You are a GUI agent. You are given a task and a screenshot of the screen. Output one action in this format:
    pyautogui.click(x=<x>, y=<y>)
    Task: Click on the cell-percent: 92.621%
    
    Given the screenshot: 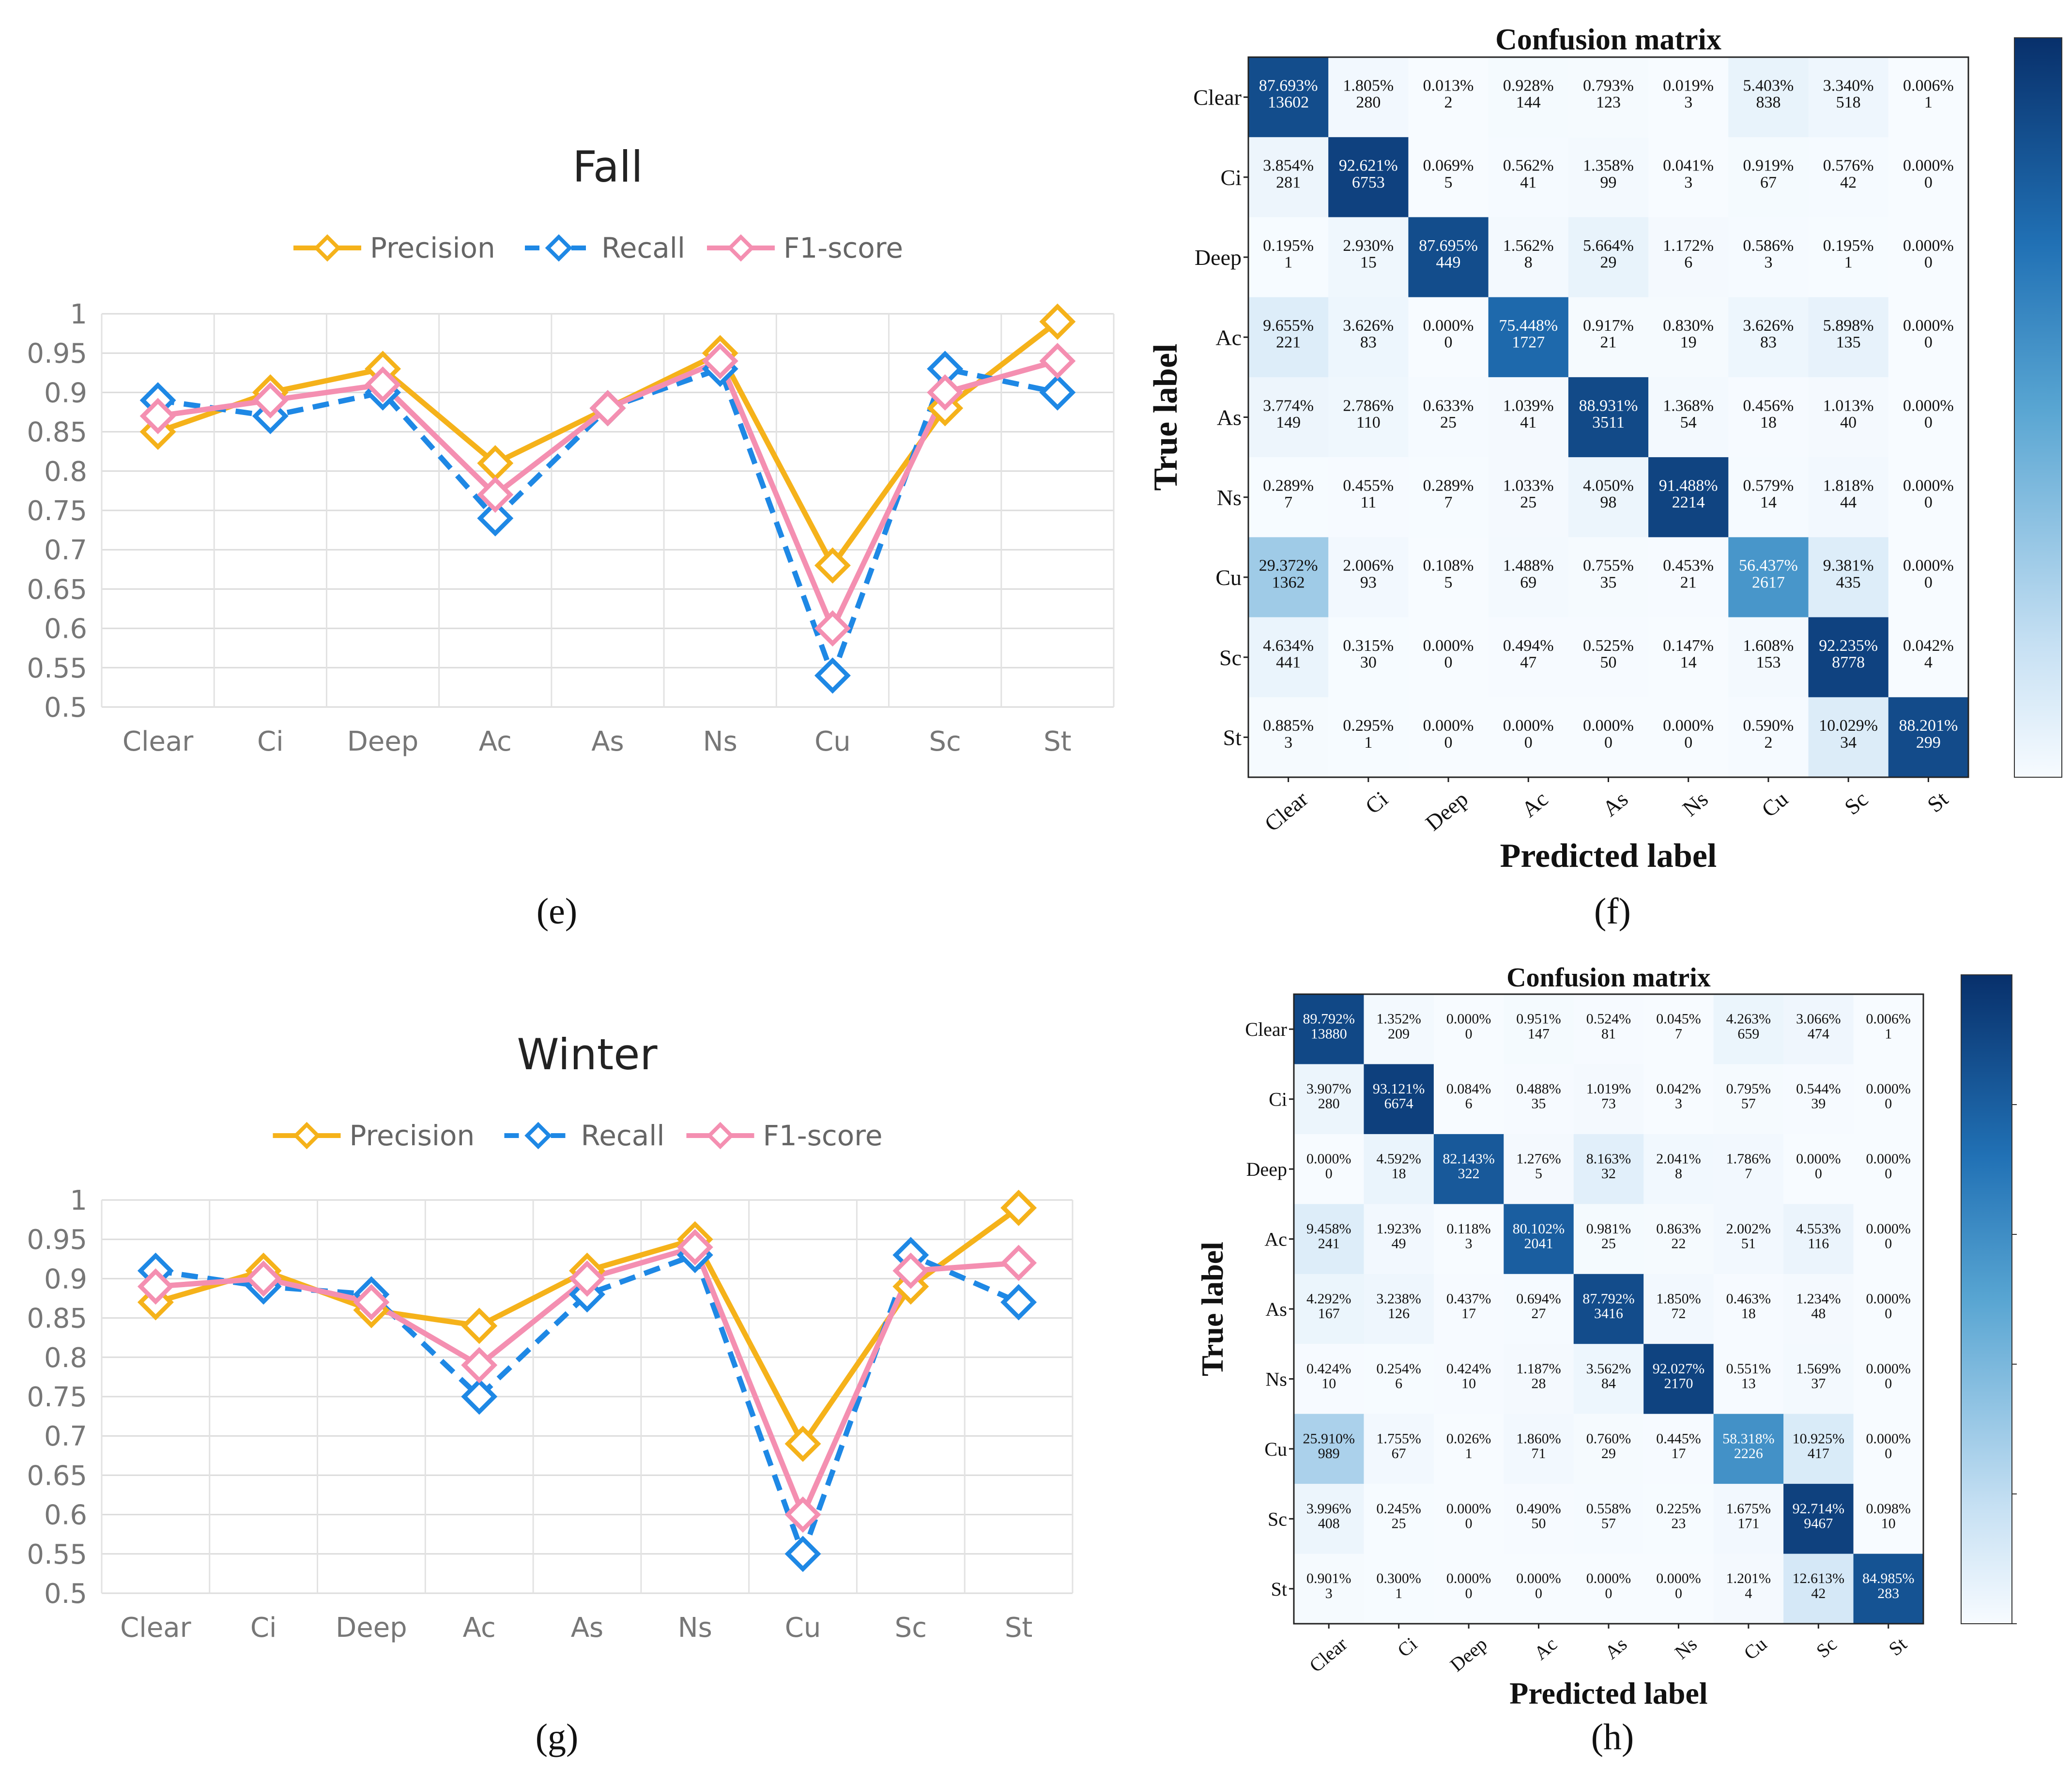 What is the action you would take?
    pyautogui.click(x=1368, y=166)
    